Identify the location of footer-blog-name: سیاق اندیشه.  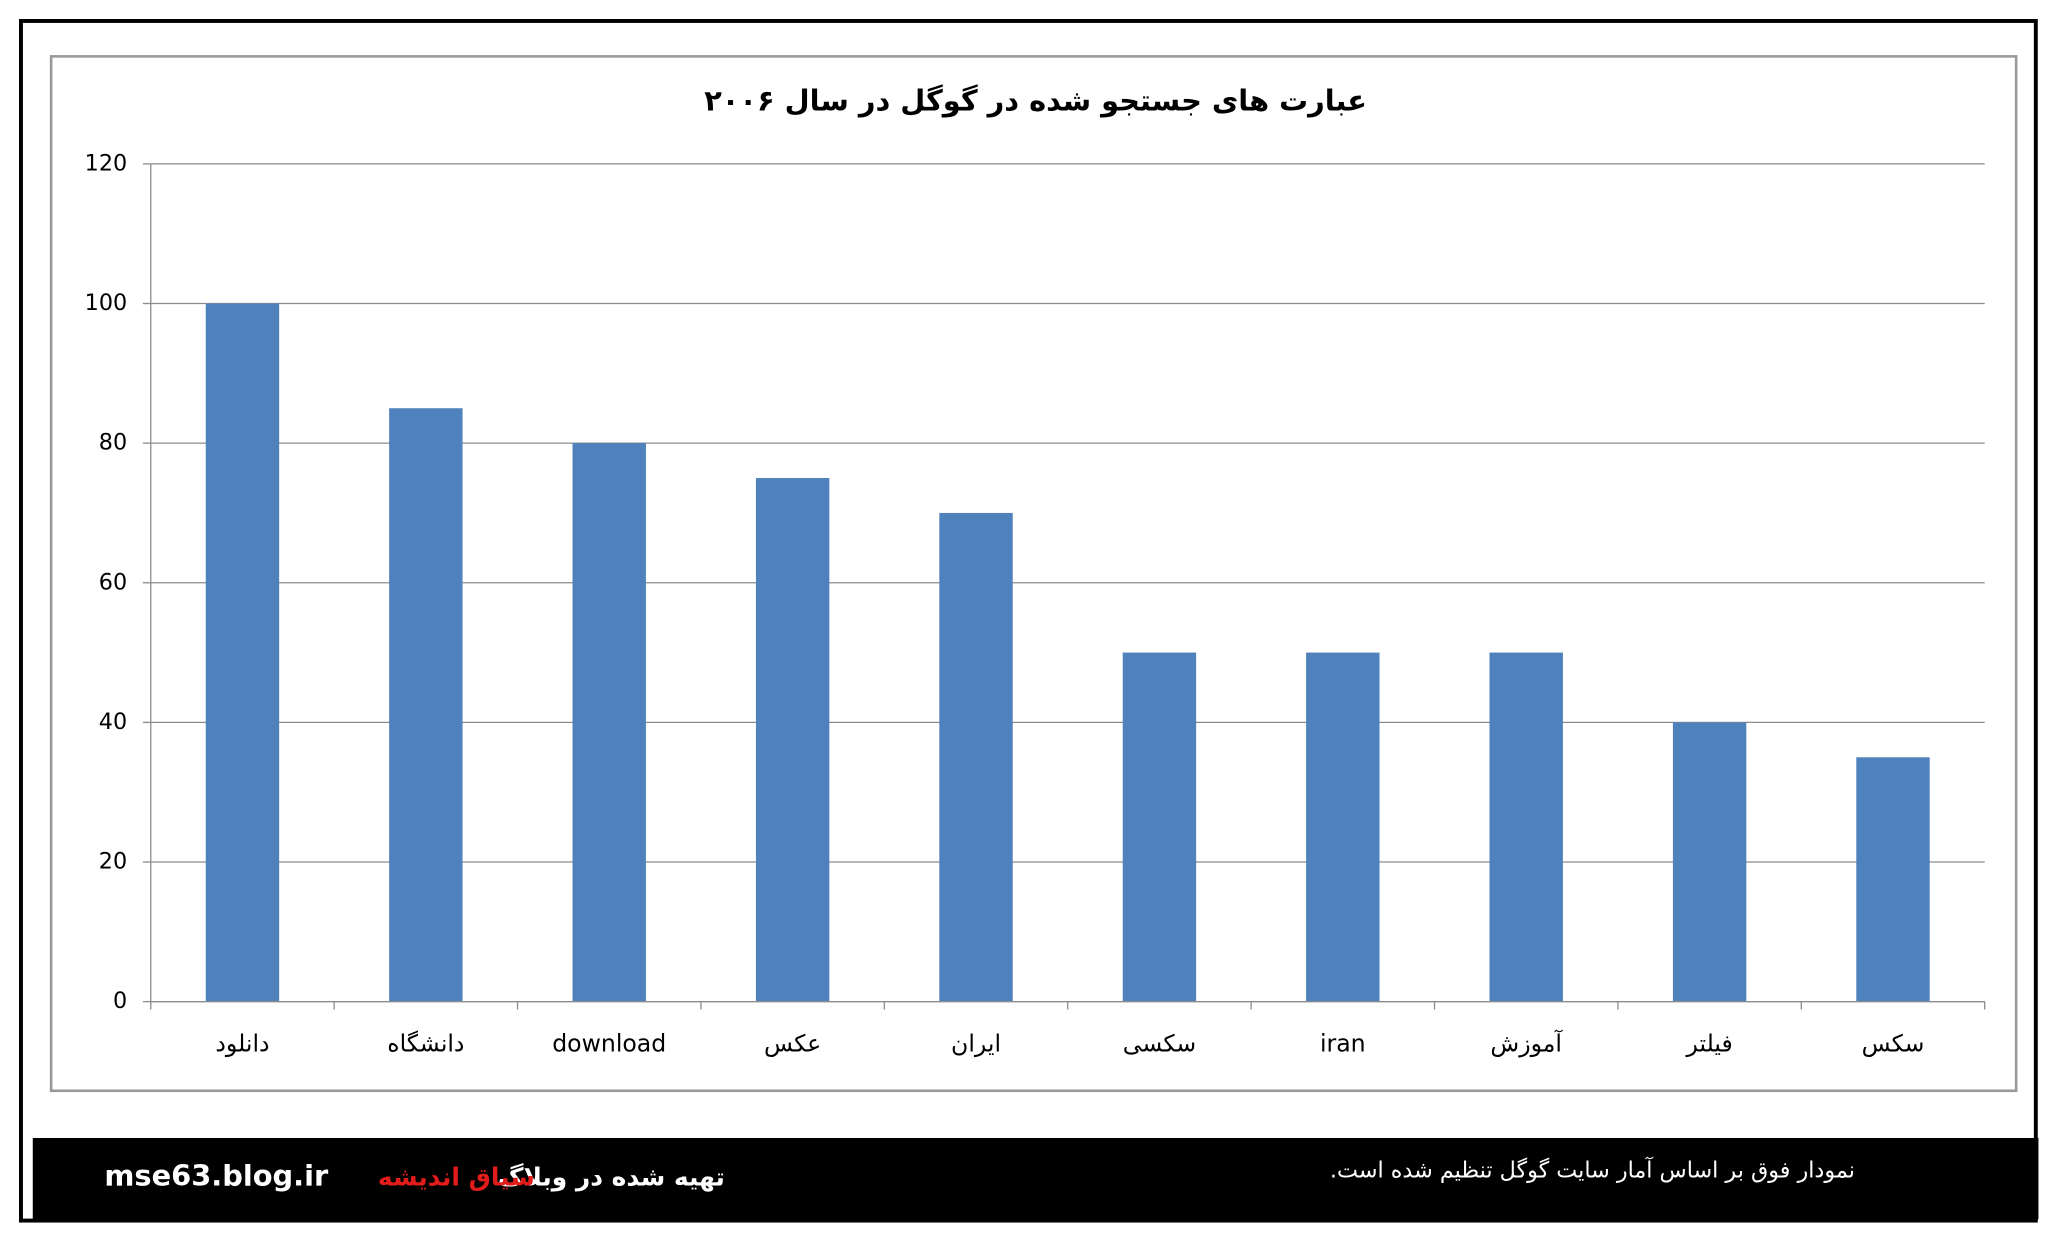
(456, 1177).